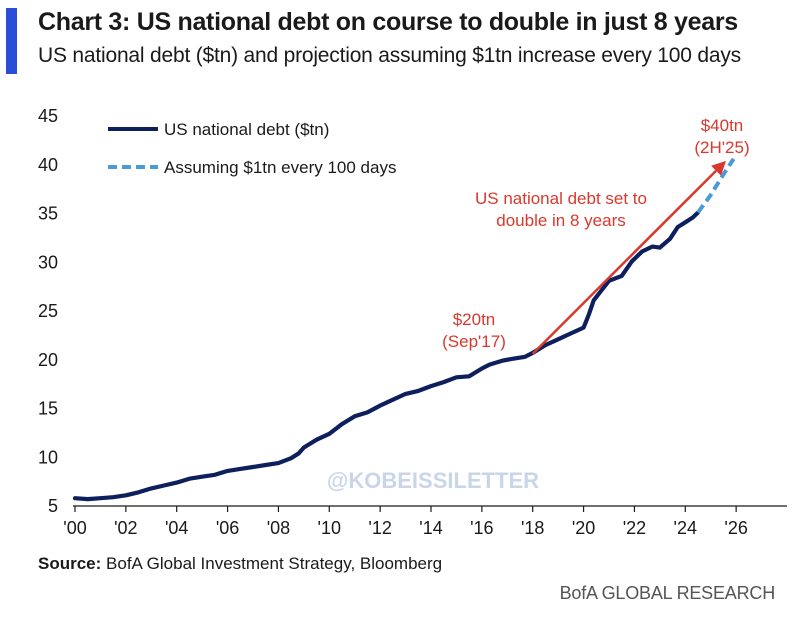  I want to click on y-tick-label: 30, so click(48, 262).